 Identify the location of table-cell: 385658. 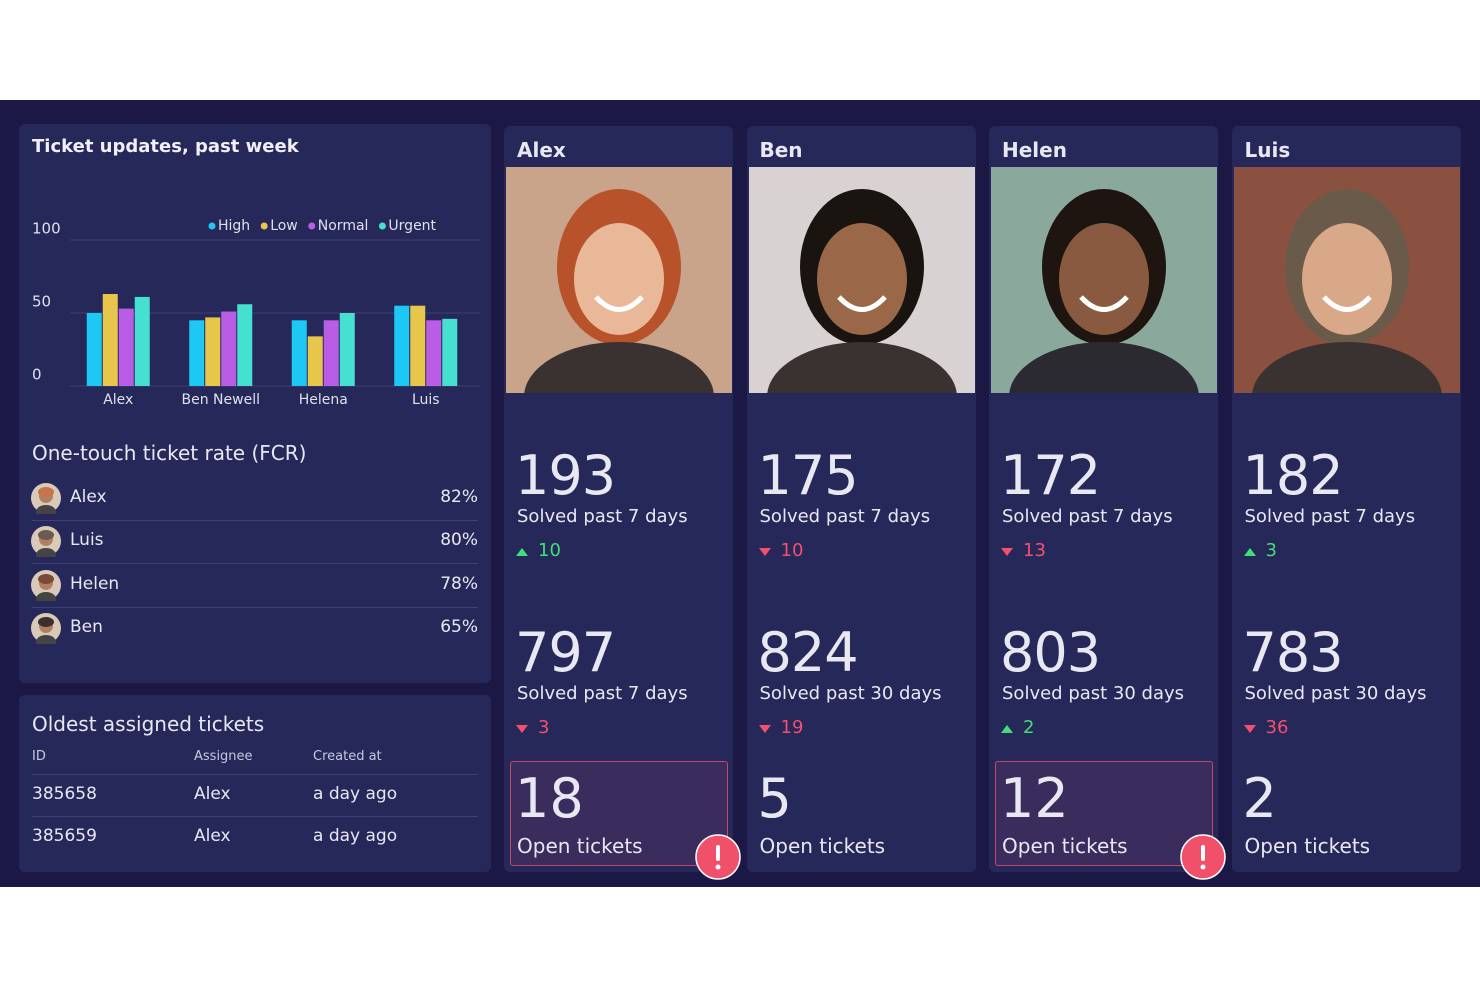
(64, 794).